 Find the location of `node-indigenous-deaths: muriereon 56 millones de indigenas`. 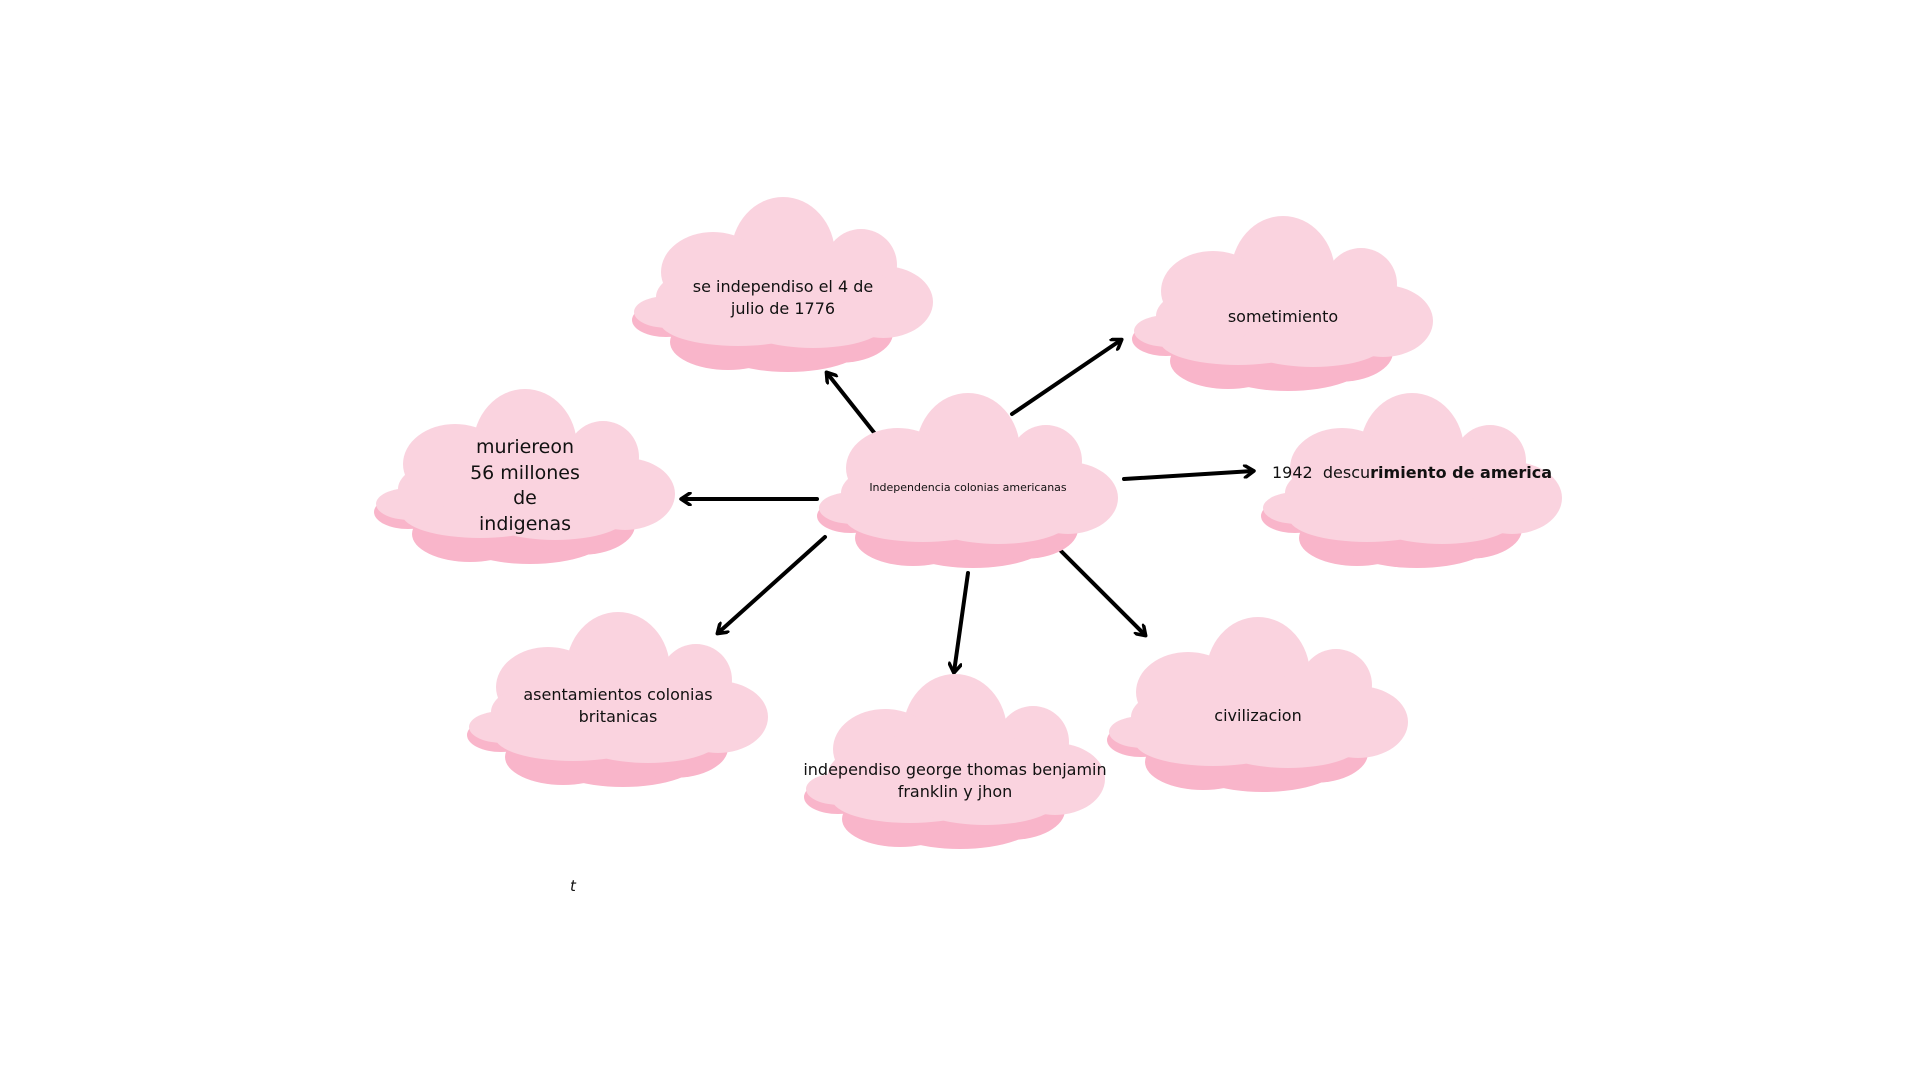

node-indigenous-deaths: muriereon 56 millones de indigenas is located at coordinates (525, 476).